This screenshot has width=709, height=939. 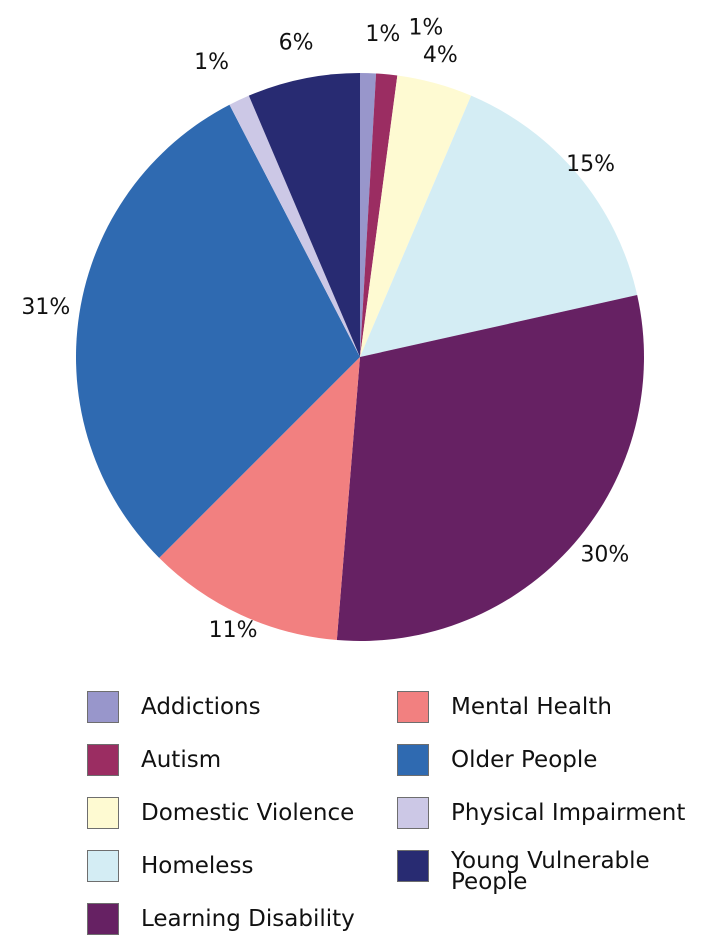 What do you see at coordinates (524, 760) in the screenshot?
I see `legend-label-older-people: Older People` at bounding box center [524, 760].